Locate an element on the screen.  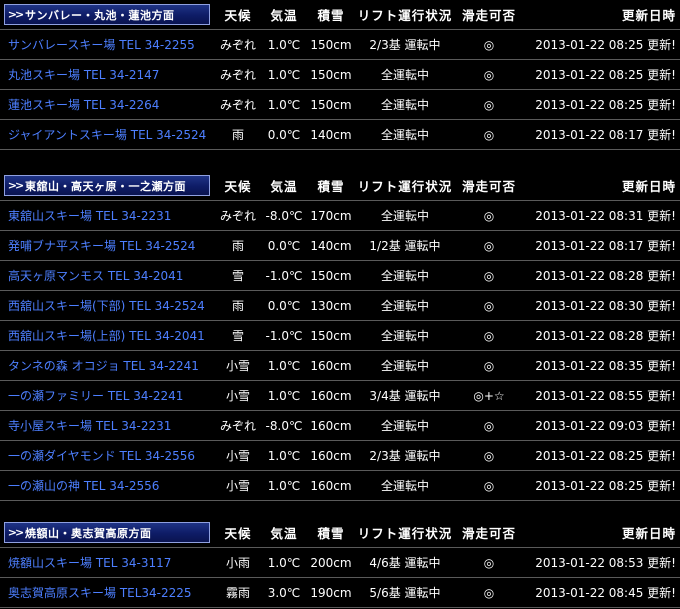
resort-link: 西舘山スキー場(上部) TEL 34-2041 is located at coordinates (106, 336).